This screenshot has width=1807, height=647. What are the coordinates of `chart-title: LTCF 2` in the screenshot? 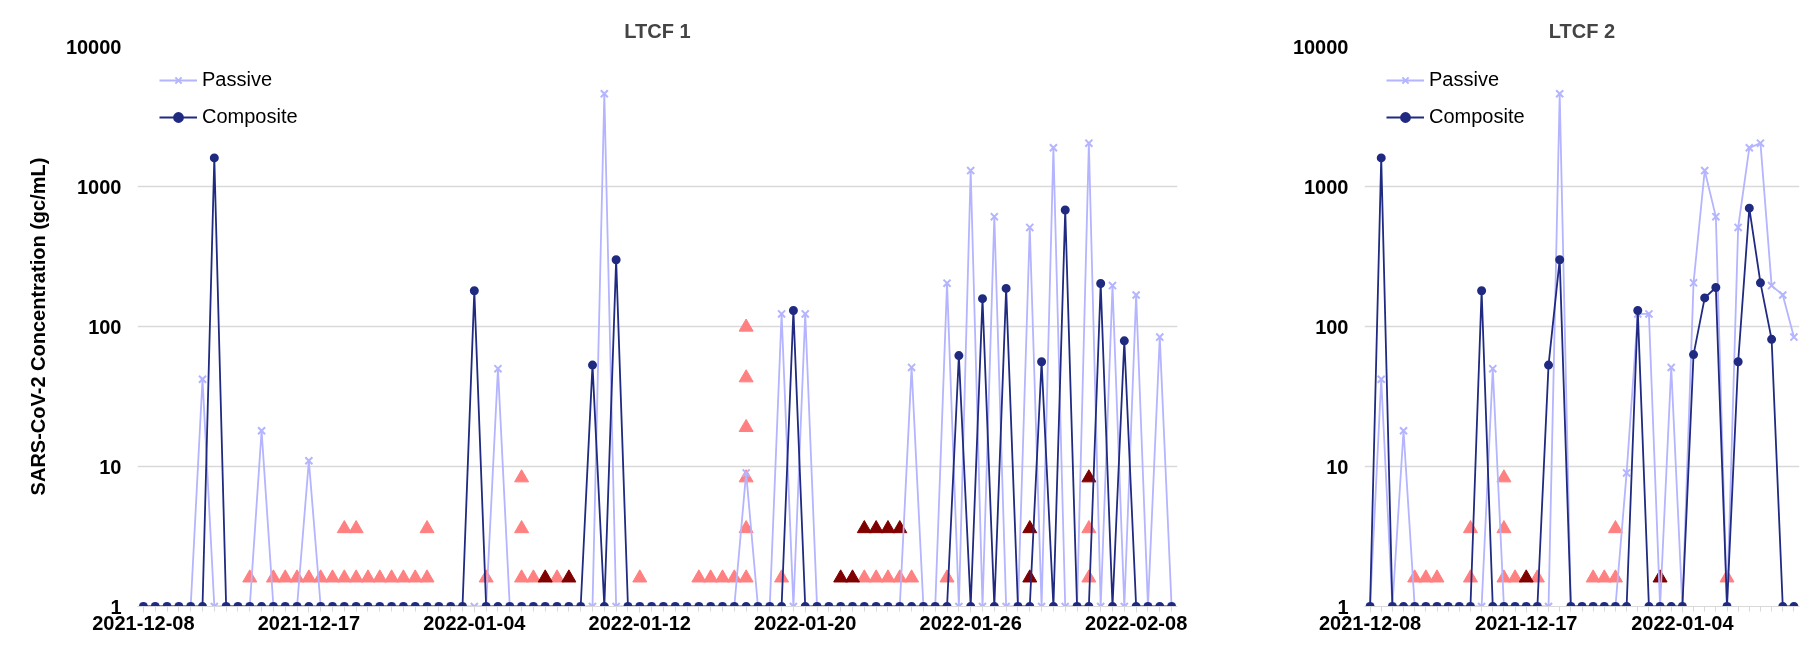 It's located at (1582, 30).